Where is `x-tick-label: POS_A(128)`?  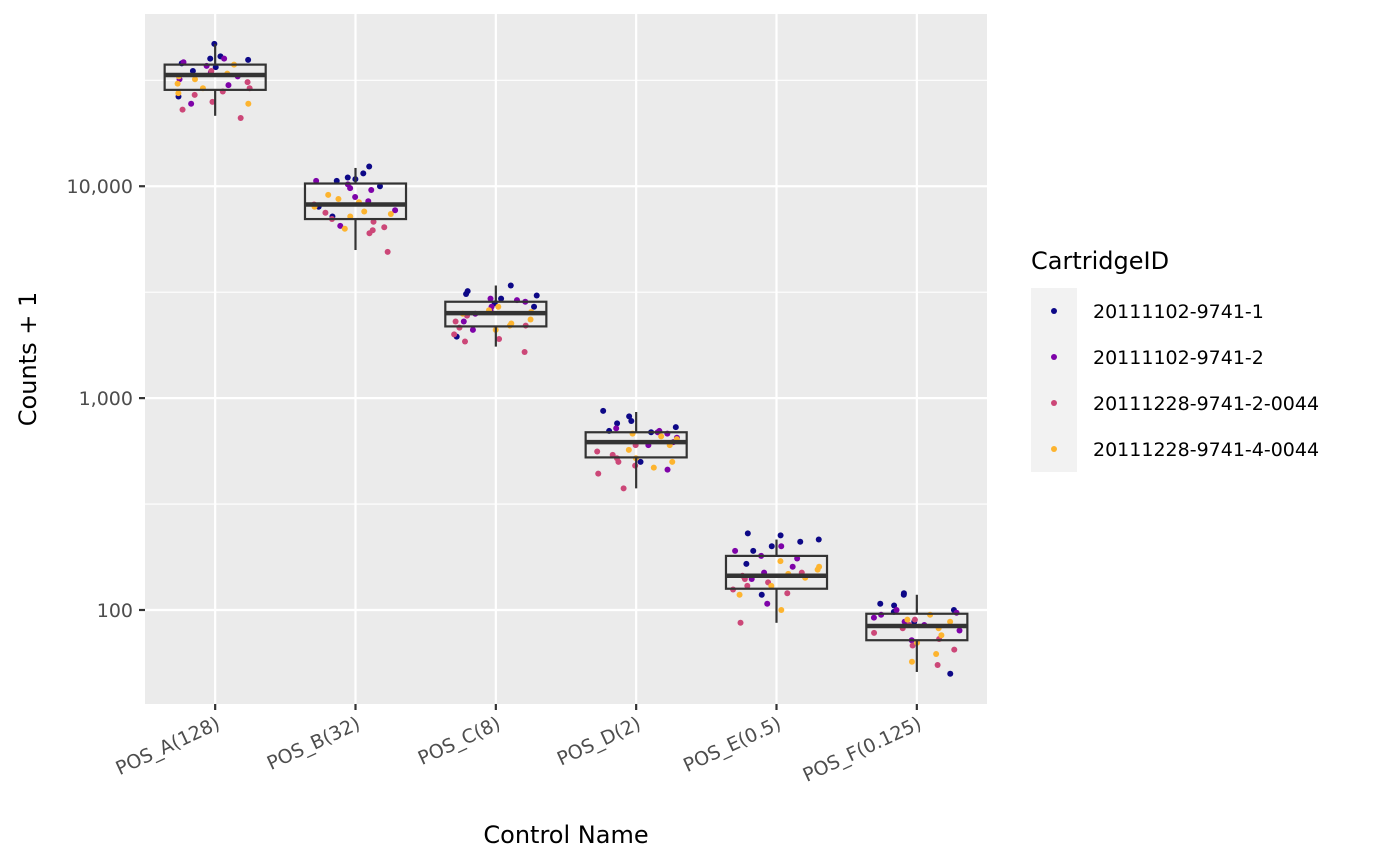
x-tick-label: POS_A(128) is located at coordinates (167, 746).